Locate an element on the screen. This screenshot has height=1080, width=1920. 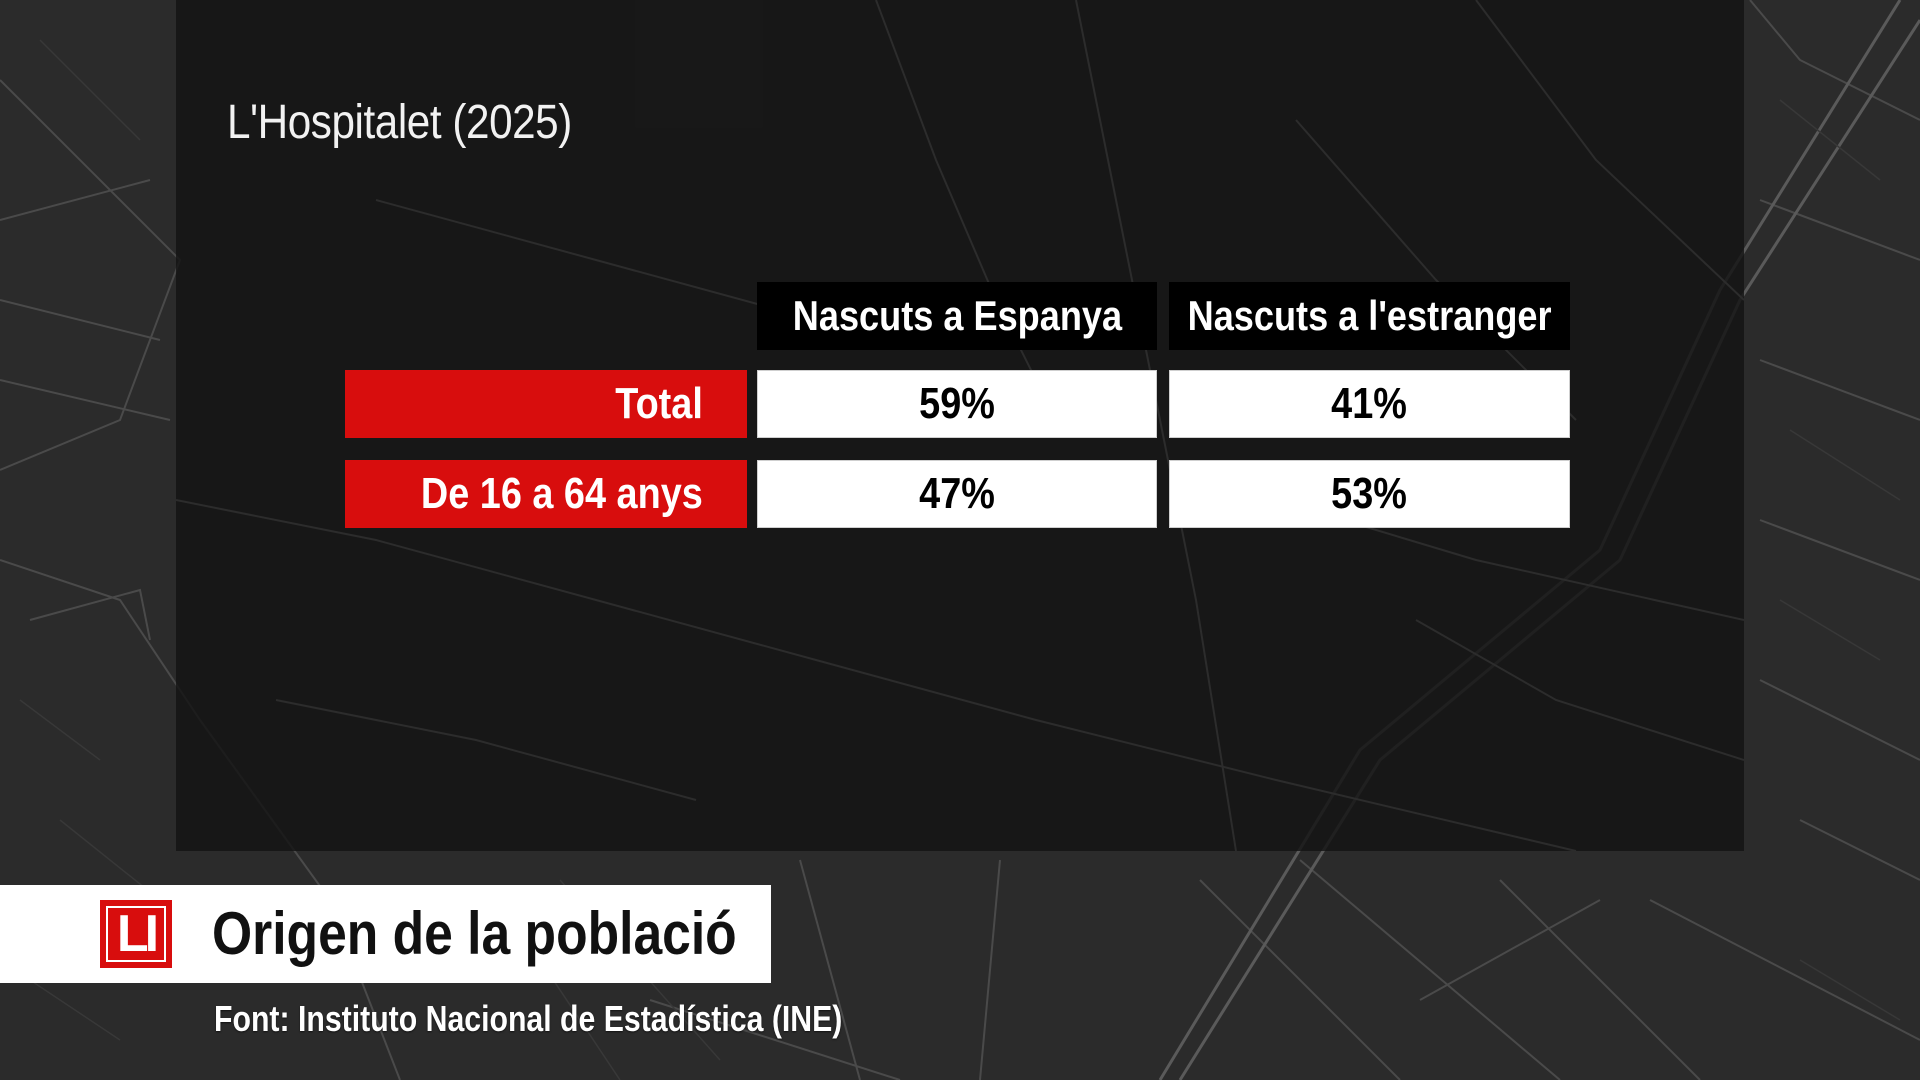
column-header-label: Nascuts a Espanya is located at coordinates (957, 315).